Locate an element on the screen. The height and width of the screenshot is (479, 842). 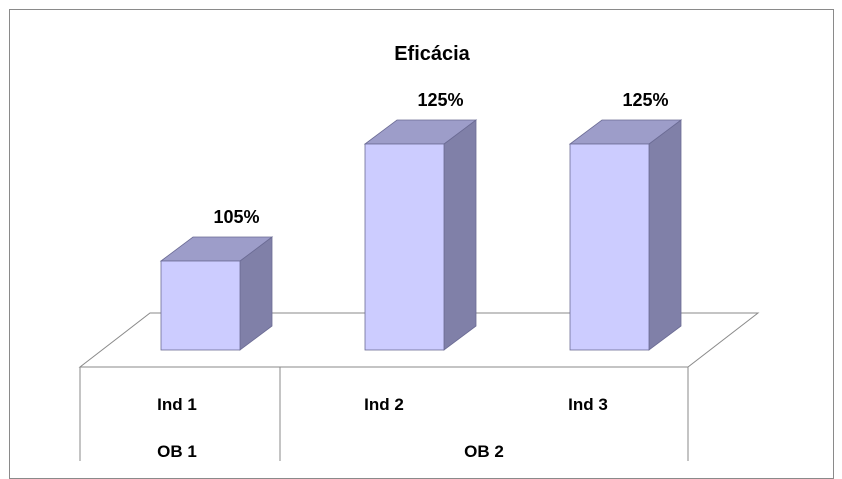
group-label-ob1: OB 1 is located at coordinates (177, 451).